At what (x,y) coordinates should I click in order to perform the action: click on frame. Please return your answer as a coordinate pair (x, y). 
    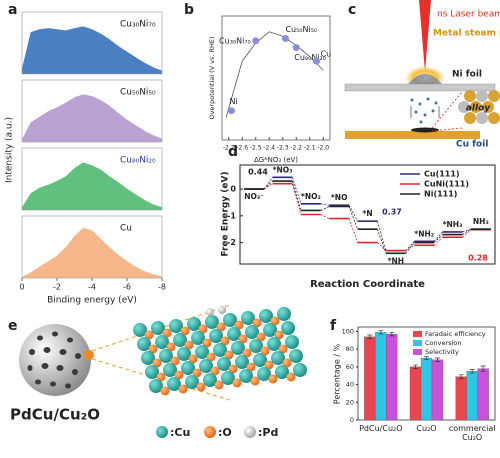
    Looking at the image, I should click on (276, 78).